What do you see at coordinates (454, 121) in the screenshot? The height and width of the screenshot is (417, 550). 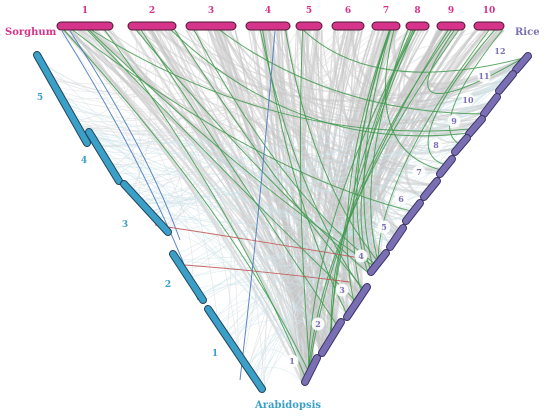 I see `rice-chromosome-label: 9` at bounding box center [454, 121].